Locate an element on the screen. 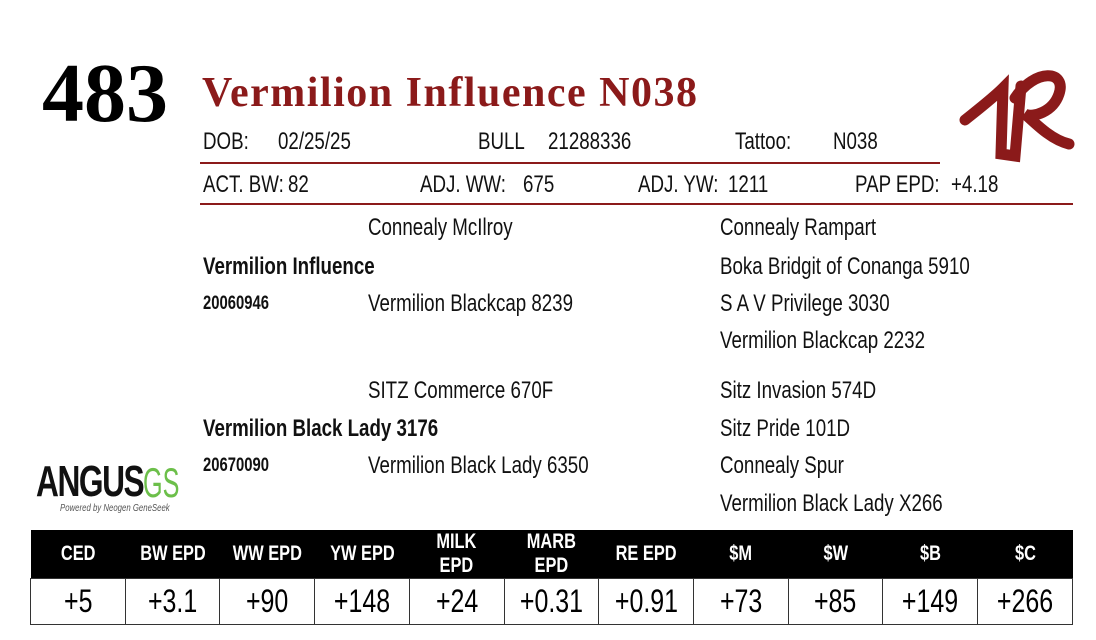 The image size is (1096, 640). epd-header-text: CED is located at coordinates (78, 553).